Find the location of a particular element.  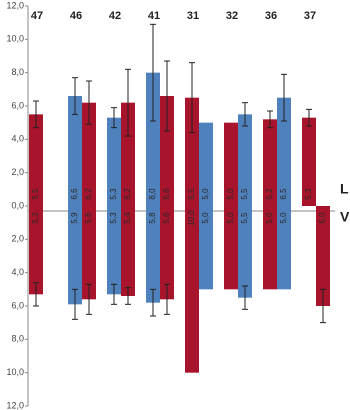

category-label: 37 is located at coordinates (310, 16).